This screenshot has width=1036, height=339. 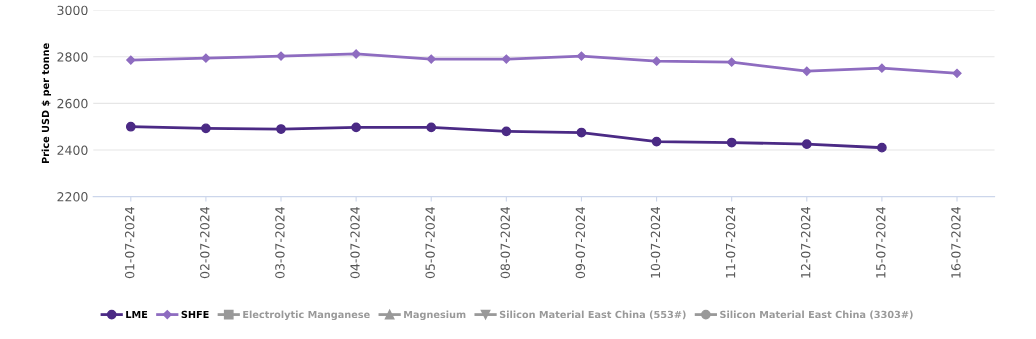 I want to click on legend-label: Silicon Material East China (553#), so click(x=592, y=315).